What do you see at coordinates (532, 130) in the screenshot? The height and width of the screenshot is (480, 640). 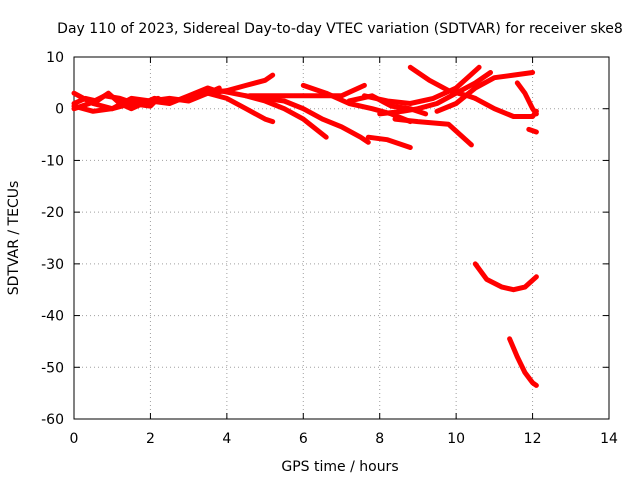 I see `series-line-s19` at bounding box center [532, 130].